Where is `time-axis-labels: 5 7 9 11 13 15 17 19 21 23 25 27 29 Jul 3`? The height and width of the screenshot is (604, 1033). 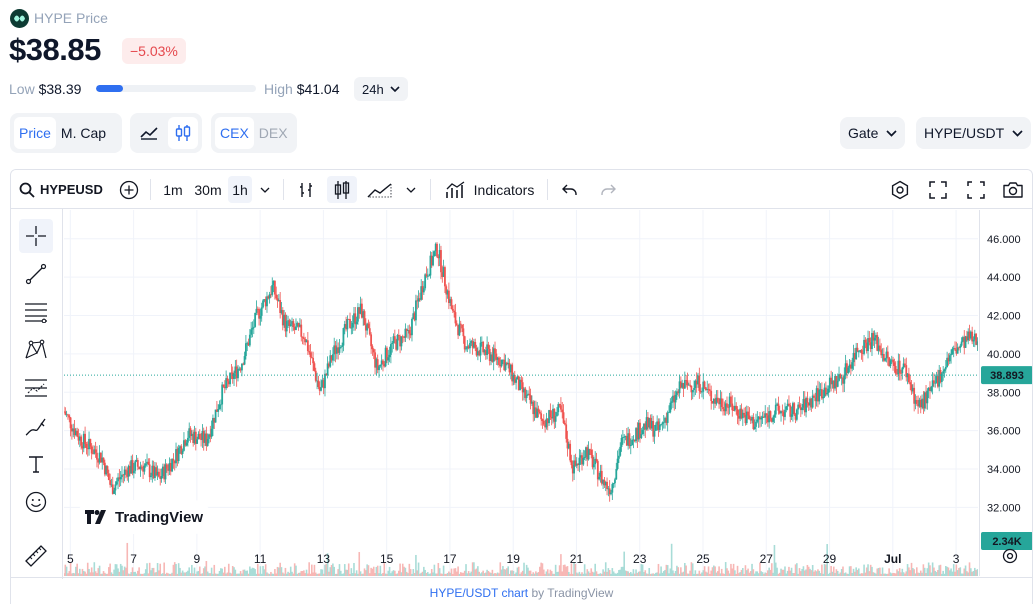 time-axis-labels: 5 7 9 11 13 15 17 19 21 23 25 27 29 Jul 3 is located at coordinates (542, 557).